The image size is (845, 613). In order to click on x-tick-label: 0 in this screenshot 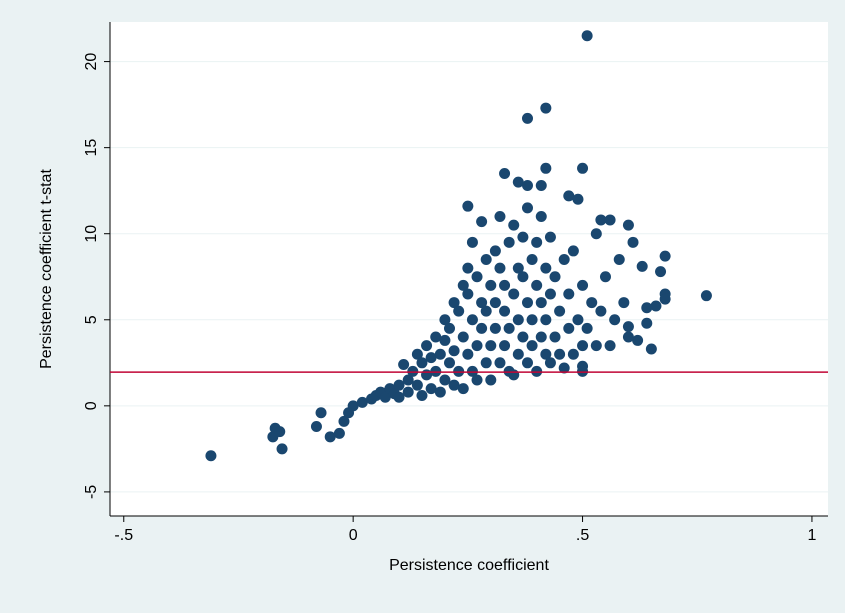, I will do `click(353, 535)`.